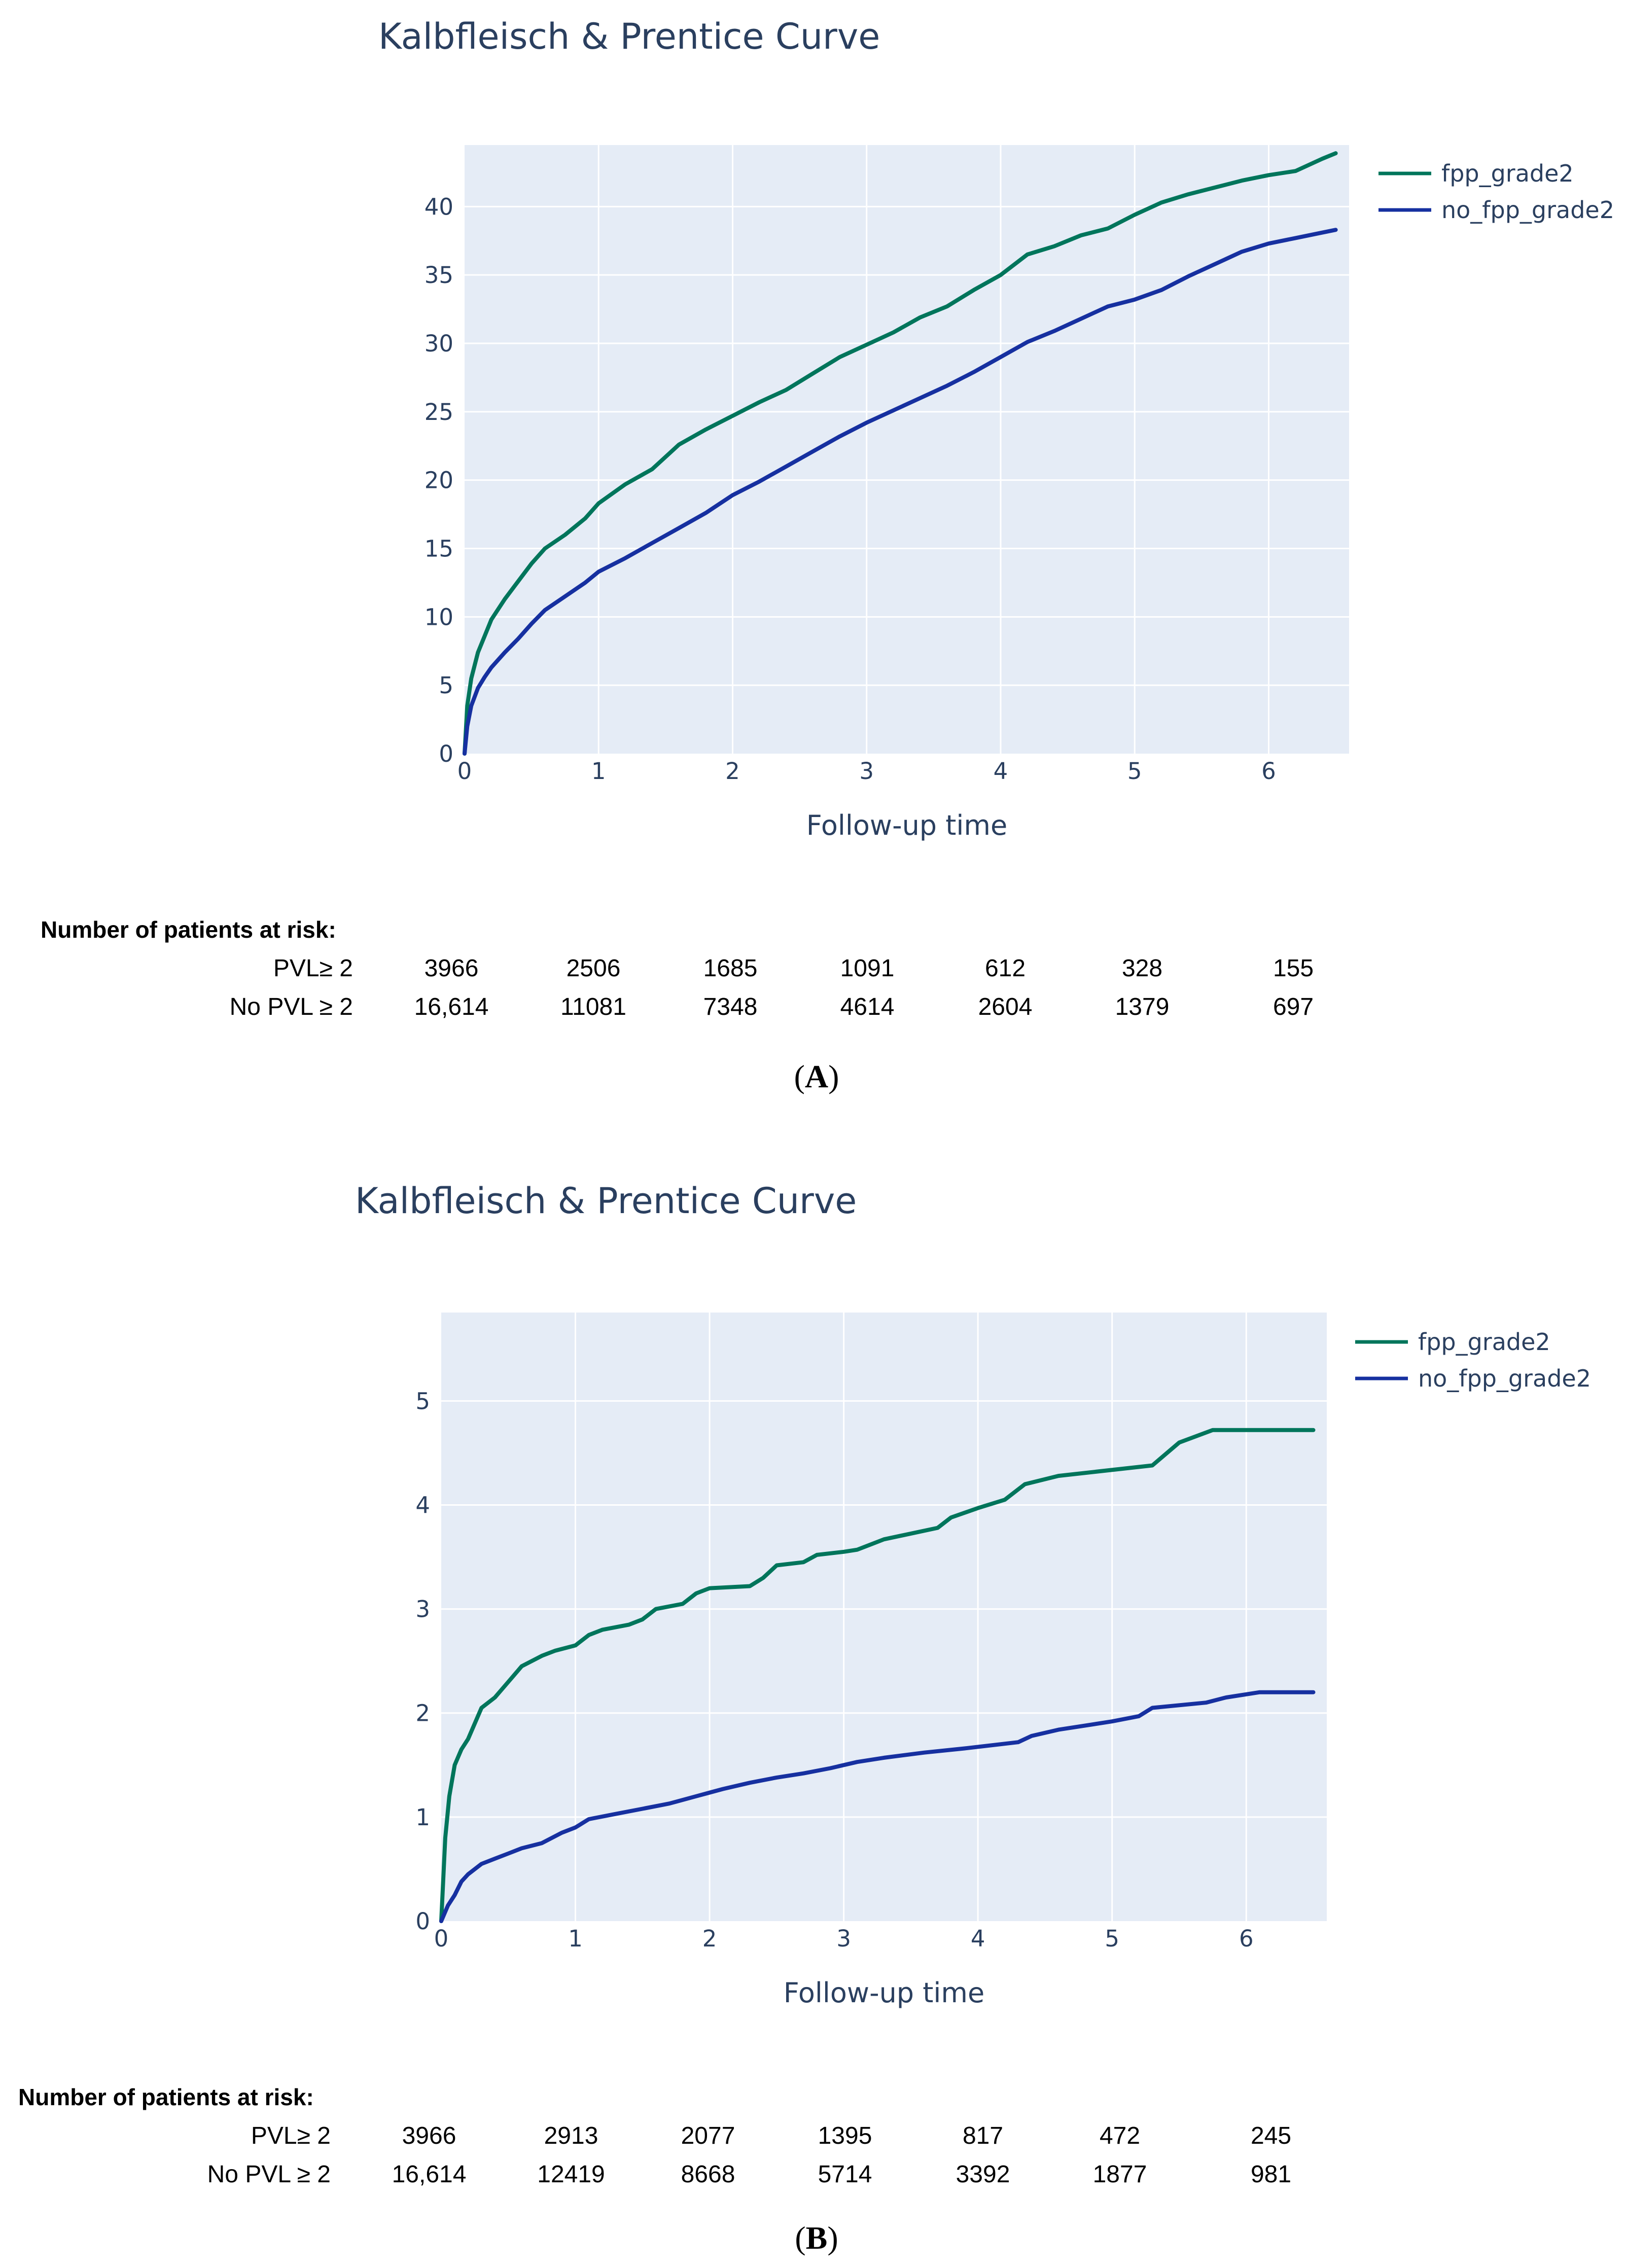  Describe the element at coordinates (1271, 2175) in the screenshot. I see `risk-value: 981` at that location.